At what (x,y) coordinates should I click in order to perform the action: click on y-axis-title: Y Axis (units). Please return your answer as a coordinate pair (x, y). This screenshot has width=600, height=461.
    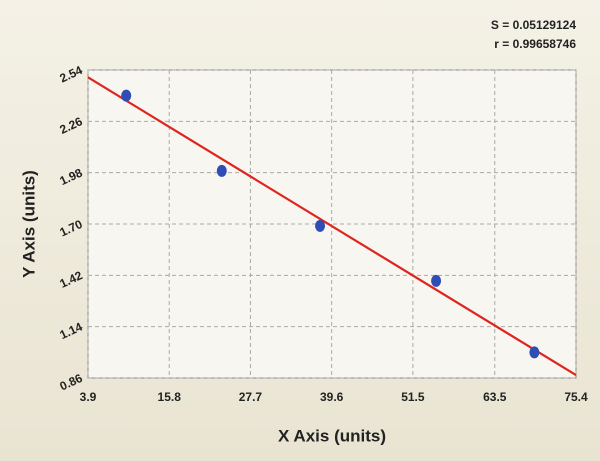
    Looking at the image, I should click on (28, 224).